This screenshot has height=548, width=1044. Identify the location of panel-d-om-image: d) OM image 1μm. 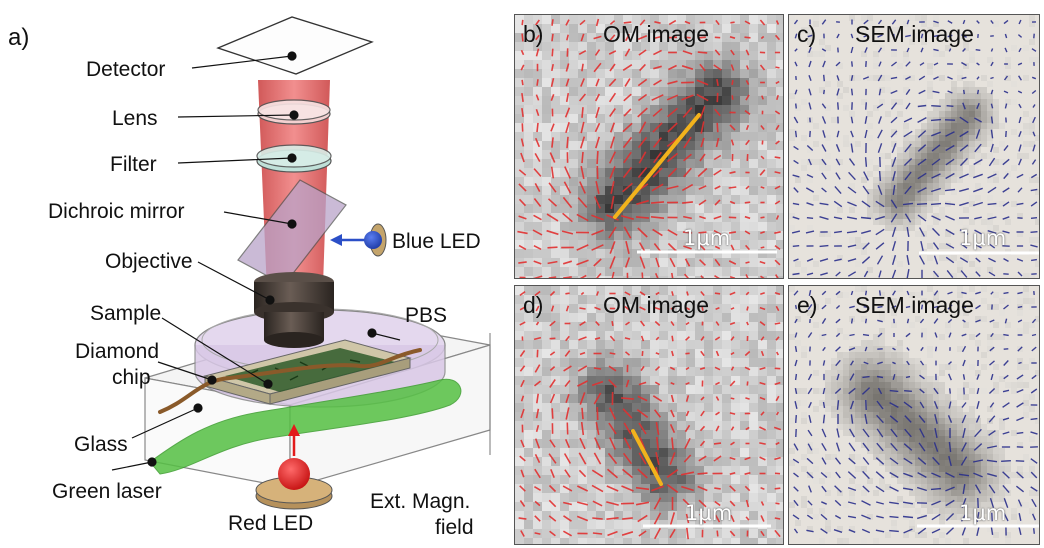
(649, 415).